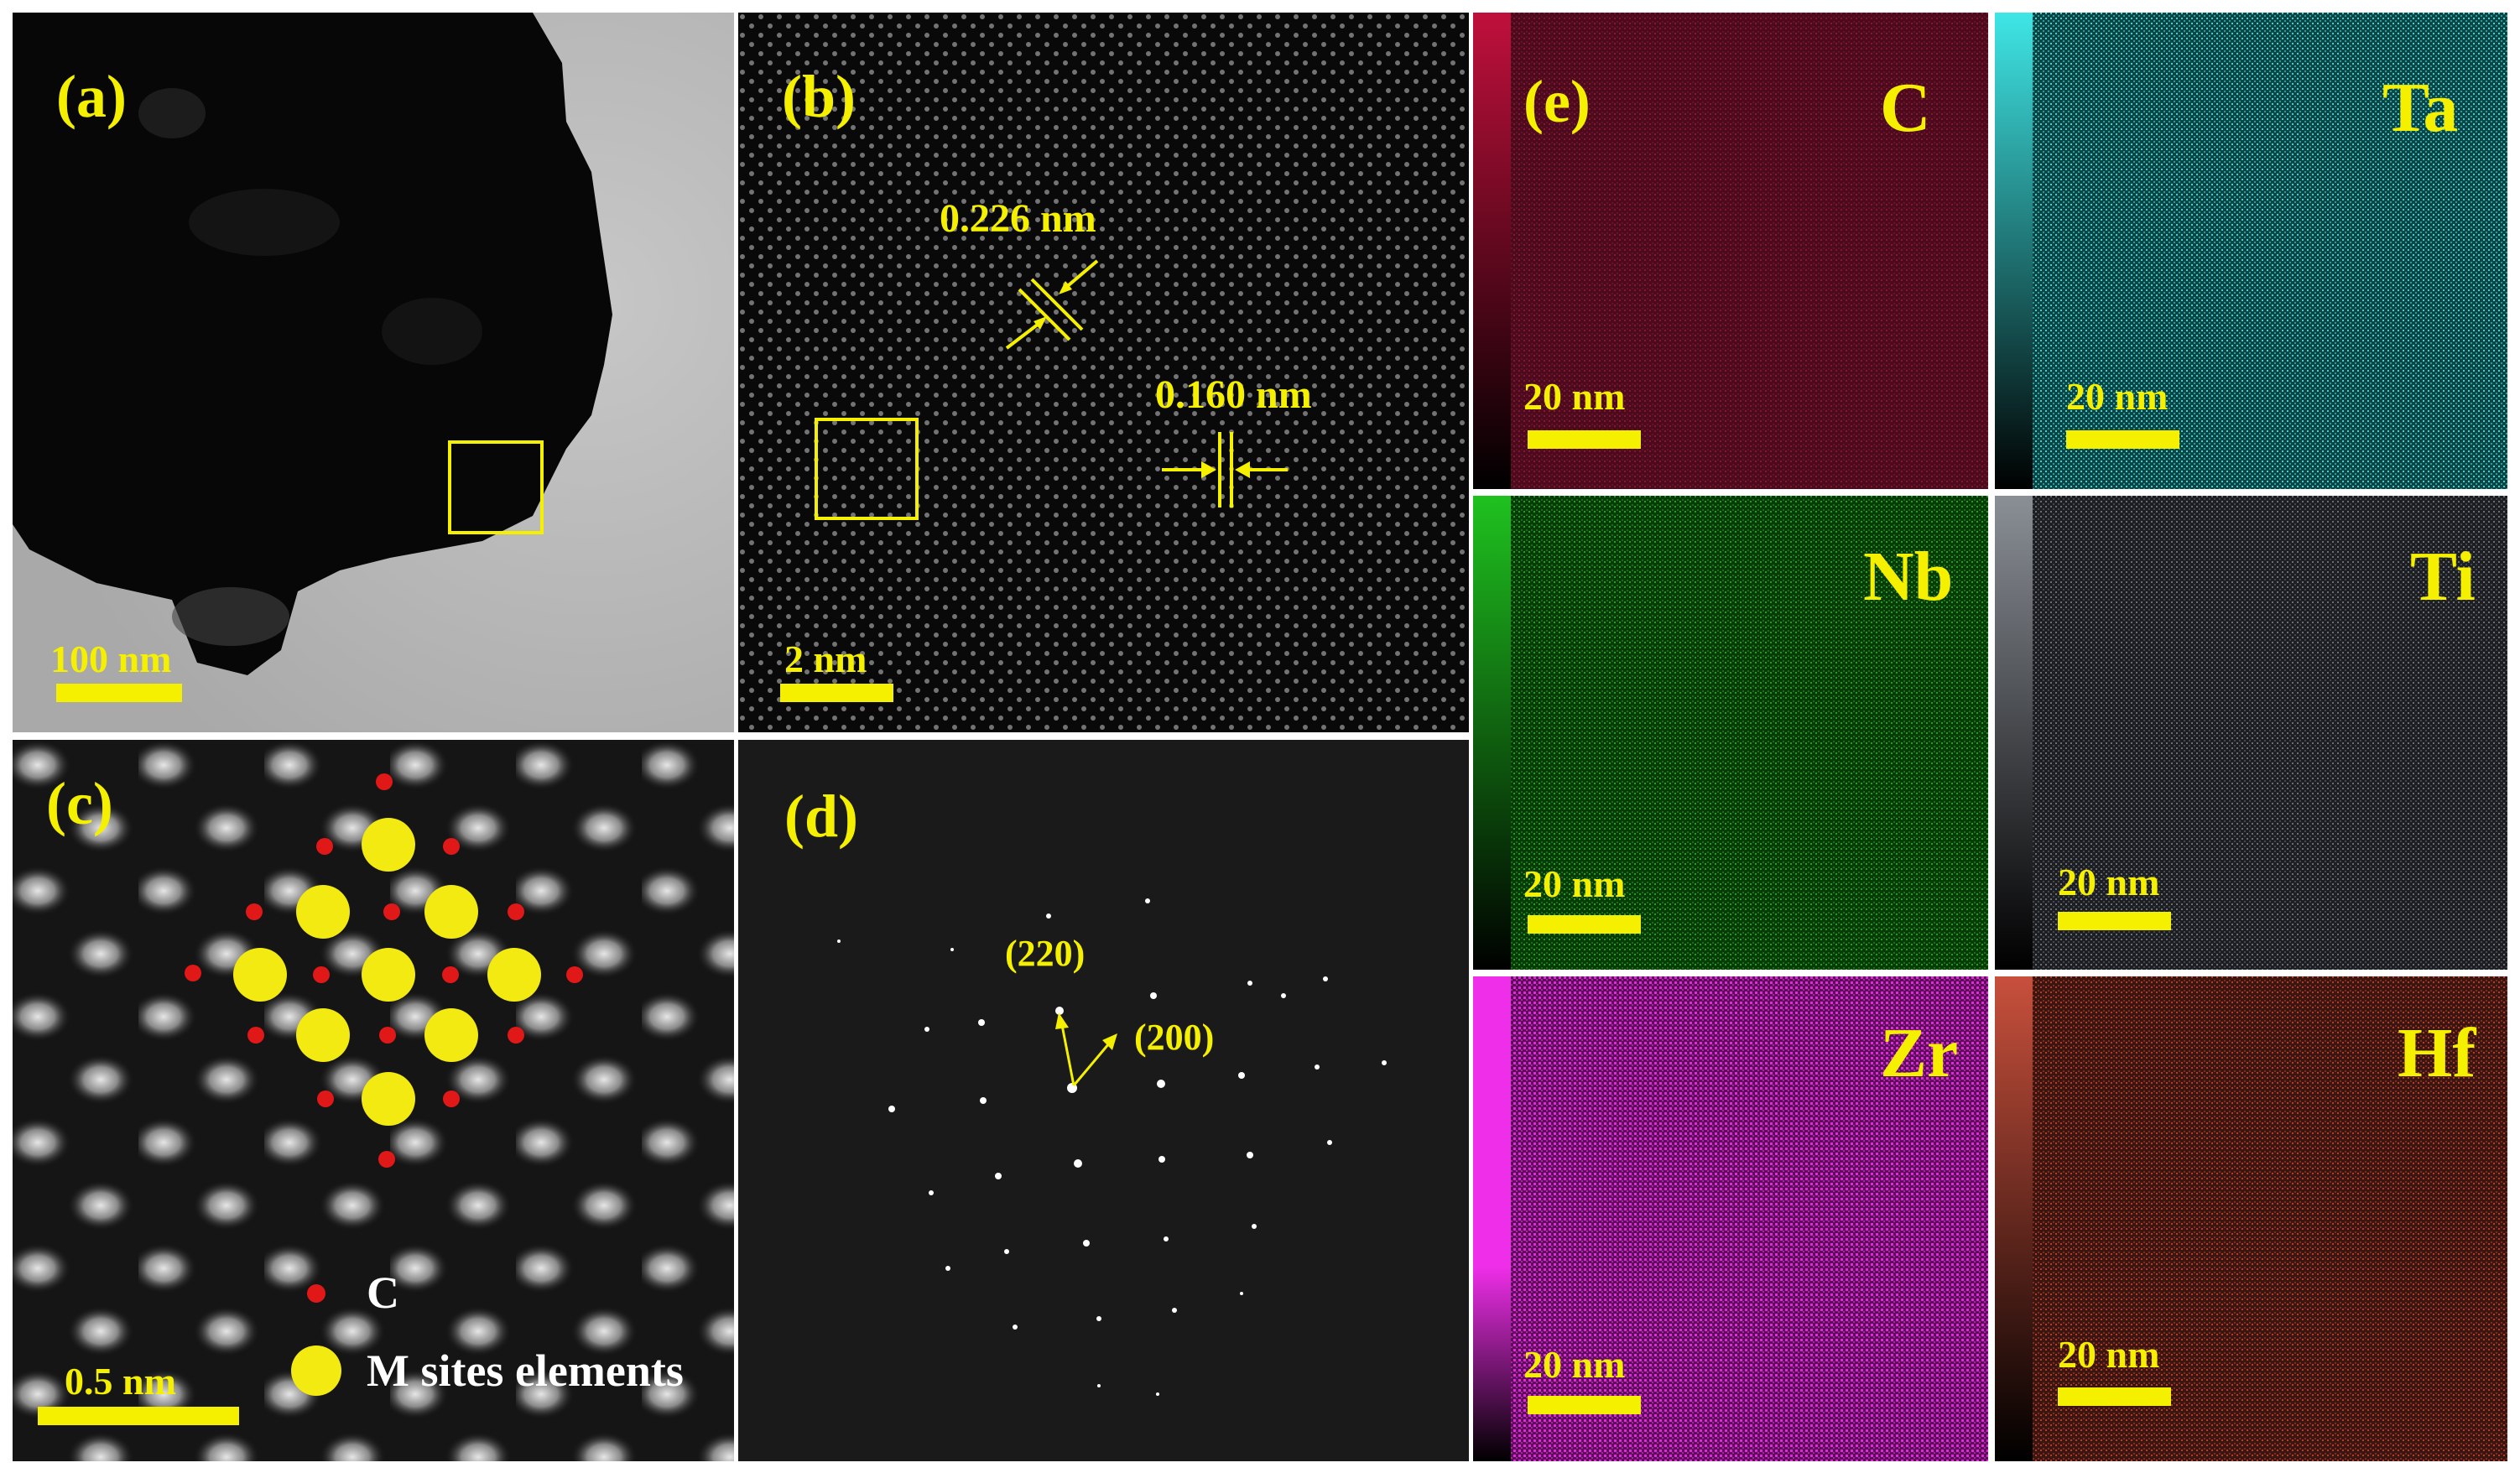 The height and width of the screenshot is (1473, 2520). Describe the element at coordinates (819, 96) in the screenshot. I see `panel-b-label: (b)` at that location.